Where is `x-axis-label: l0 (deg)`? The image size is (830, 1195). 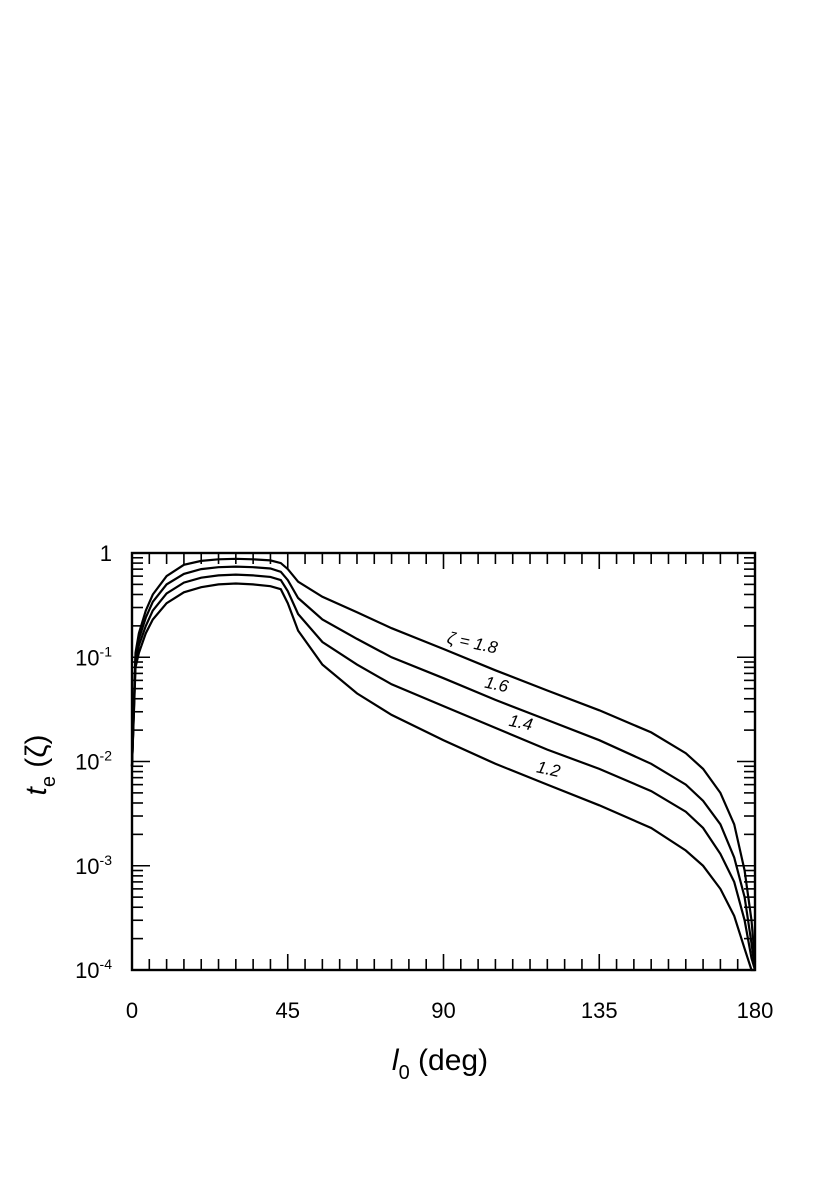 x-axis-label: l0 (deg) is located at coordinates (440, 1064).